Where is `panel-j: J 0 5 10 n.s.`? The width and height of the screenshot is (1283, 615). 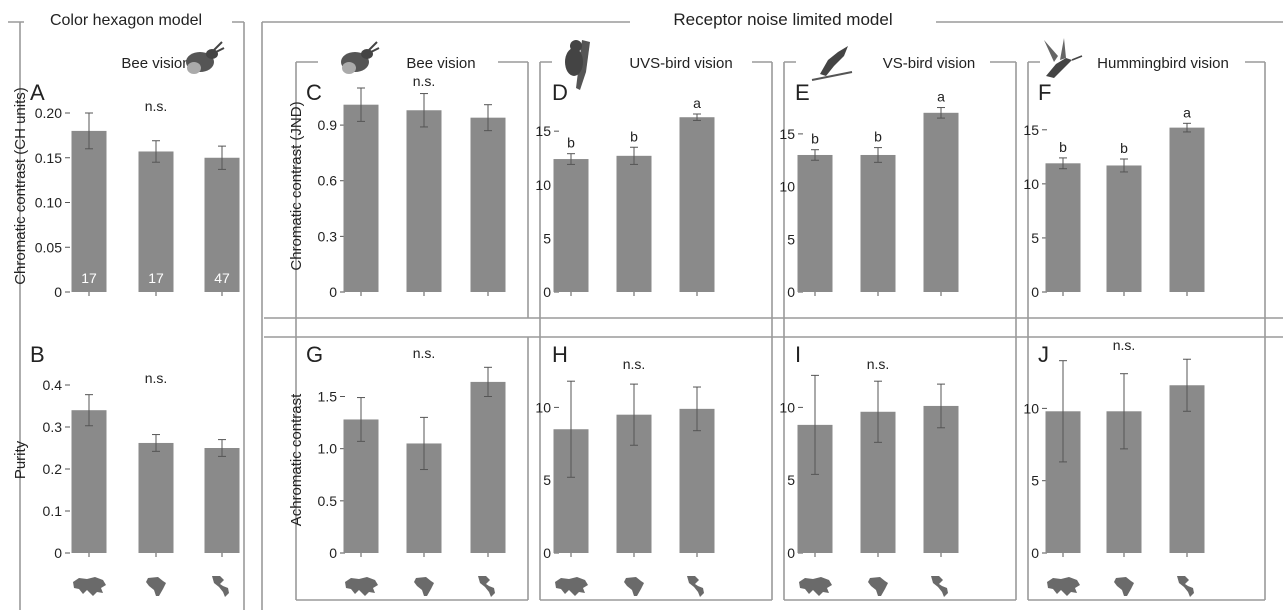 panel-j: J 0 5 10 n.s. is located at coordinates (1114, 449).